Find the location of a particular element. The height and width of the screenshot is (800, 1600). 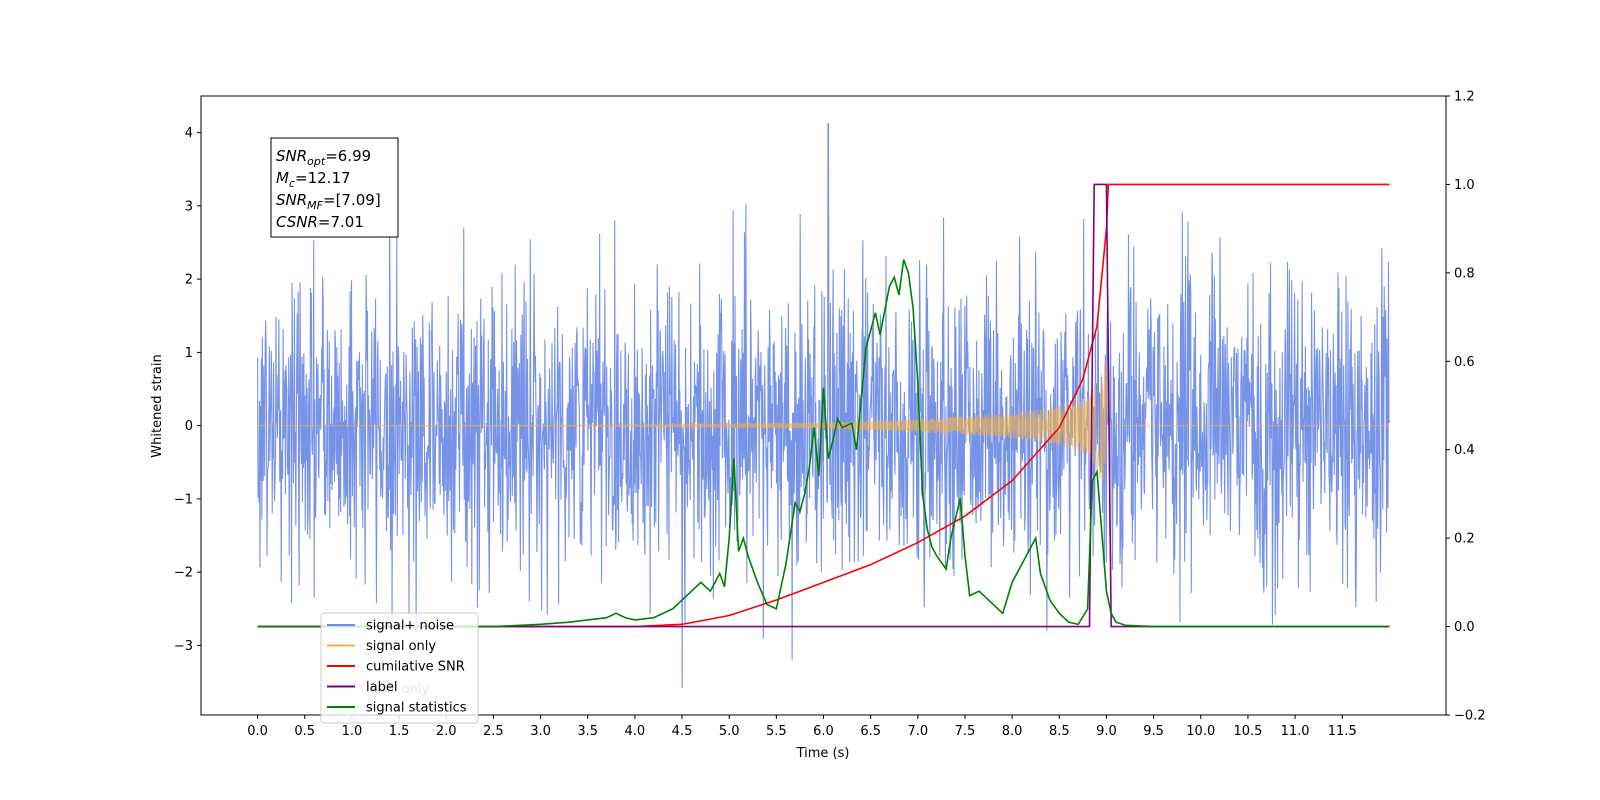

annotation-frame is located at coordinates (334, 187).